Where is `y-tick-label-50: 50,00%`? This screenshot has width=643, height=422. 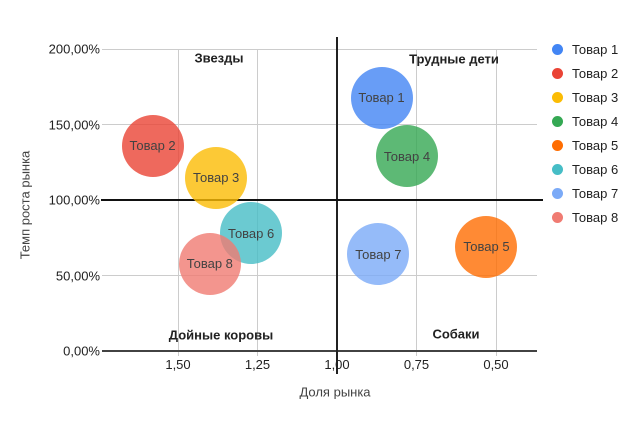 y-tick-label-50: 50,00% is located at coordinates (77, 276).